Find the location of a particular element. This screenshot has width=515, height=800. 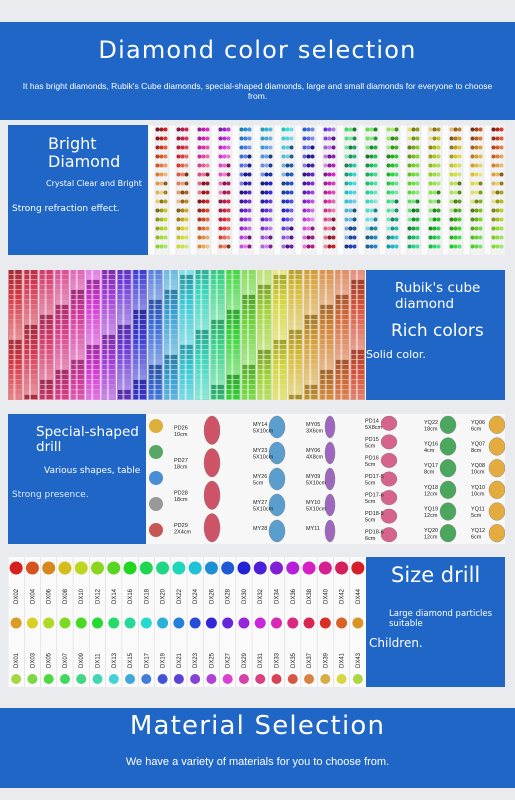

gem-size-label: 8cm is located at coordinates (429, 473).